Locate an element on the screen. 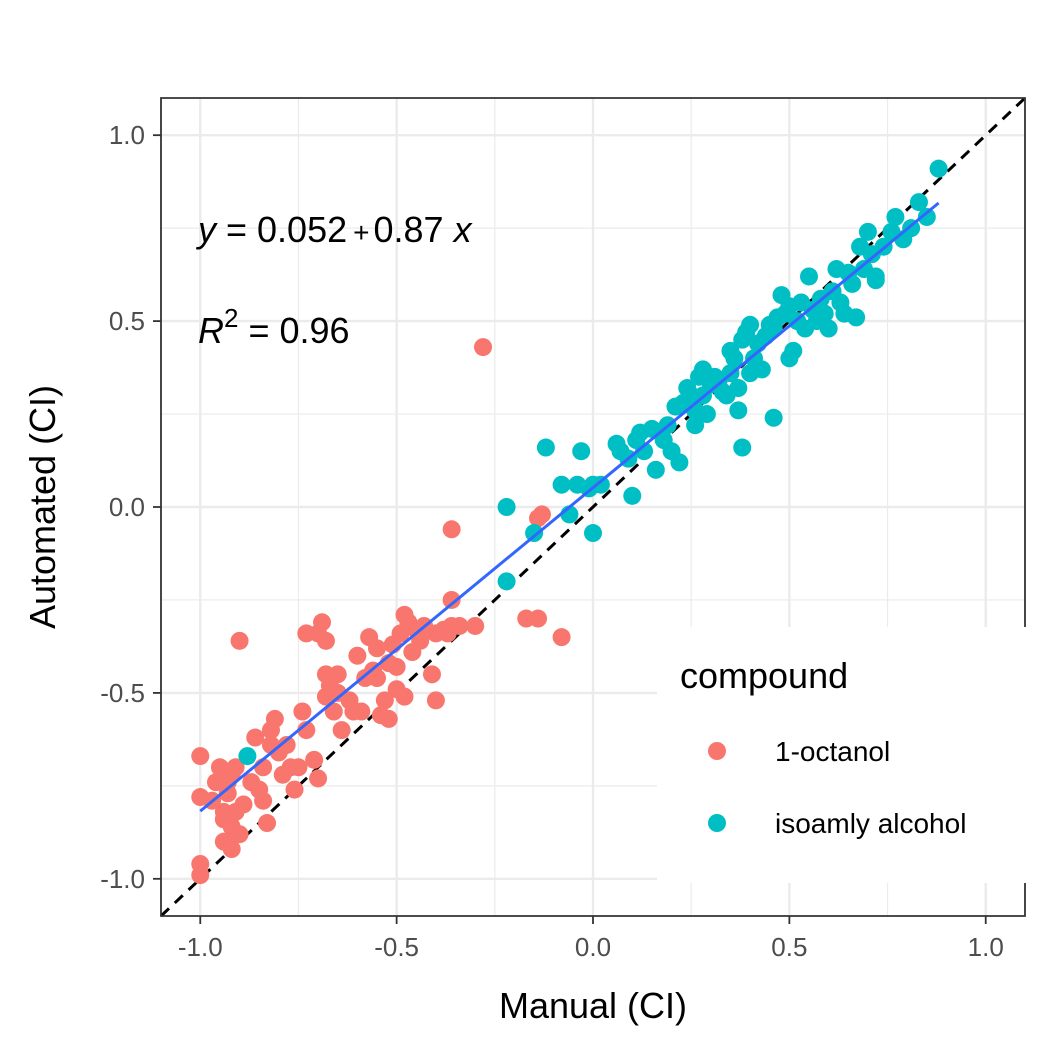 The width and height of the screenshot is (1050, 1050). x-tick-label: 0.5 is located at coordinates (789, 947).